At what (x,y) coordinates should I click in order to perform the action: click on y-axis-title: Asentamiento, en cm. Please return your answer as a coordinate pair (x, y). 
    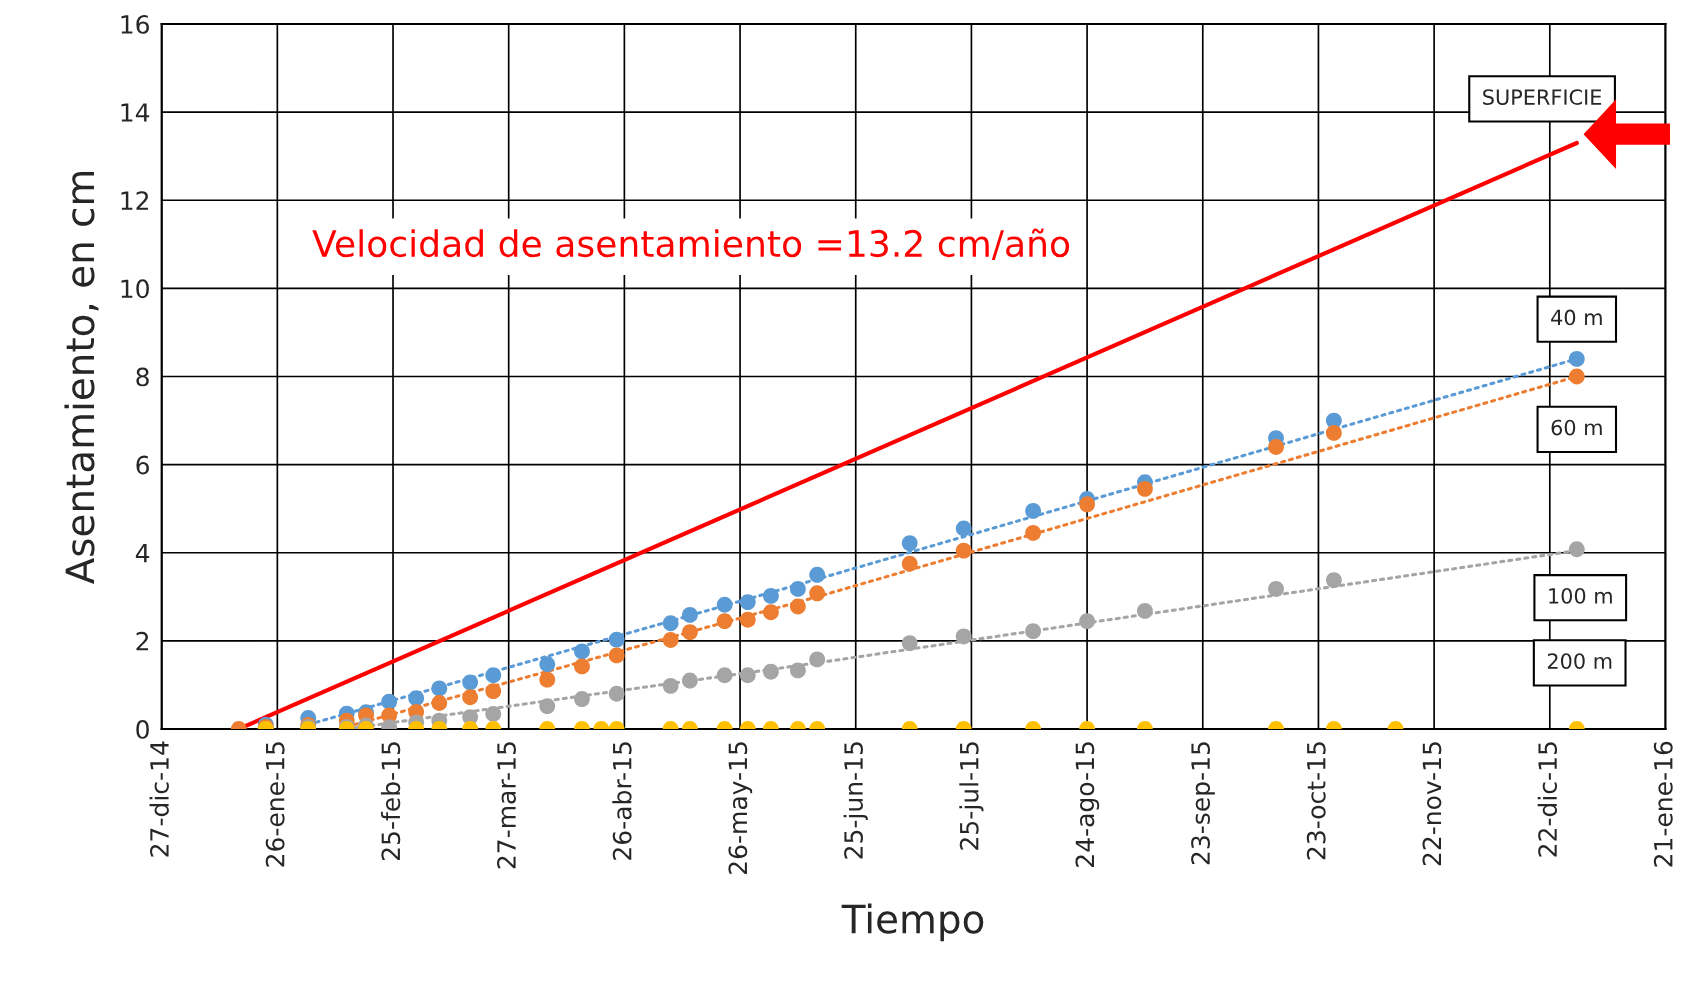
    Looking at the image, I should click on (81, 378).